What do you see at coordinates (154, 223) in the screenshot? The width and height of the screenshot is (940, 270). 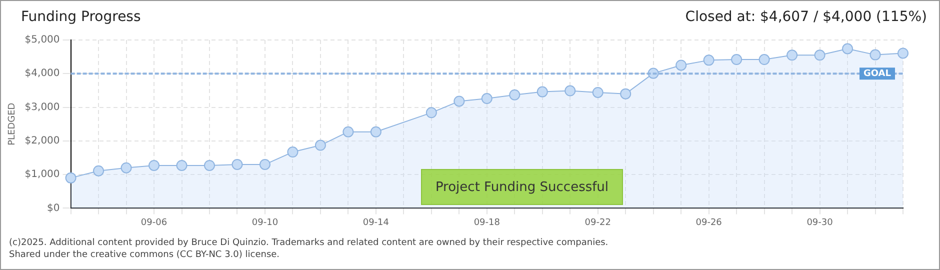 I see `x-tick-label: 09-06` at bounding box center [154, 223].